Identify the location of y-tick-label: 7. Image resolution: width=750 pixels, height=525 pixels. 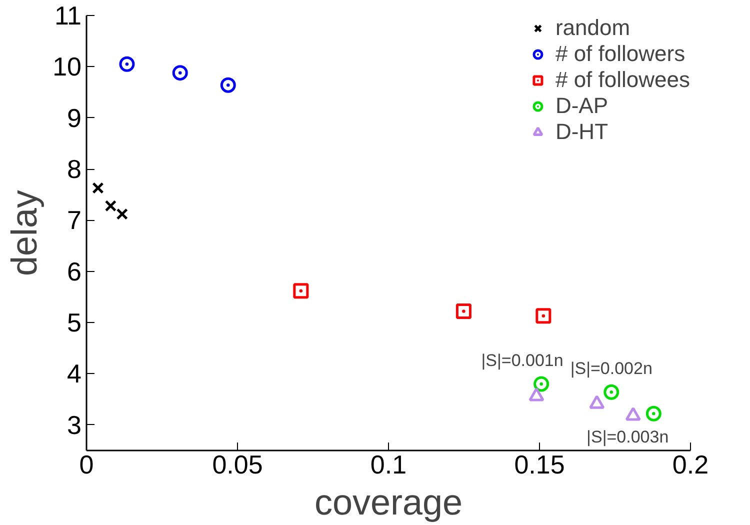
(74, 220).